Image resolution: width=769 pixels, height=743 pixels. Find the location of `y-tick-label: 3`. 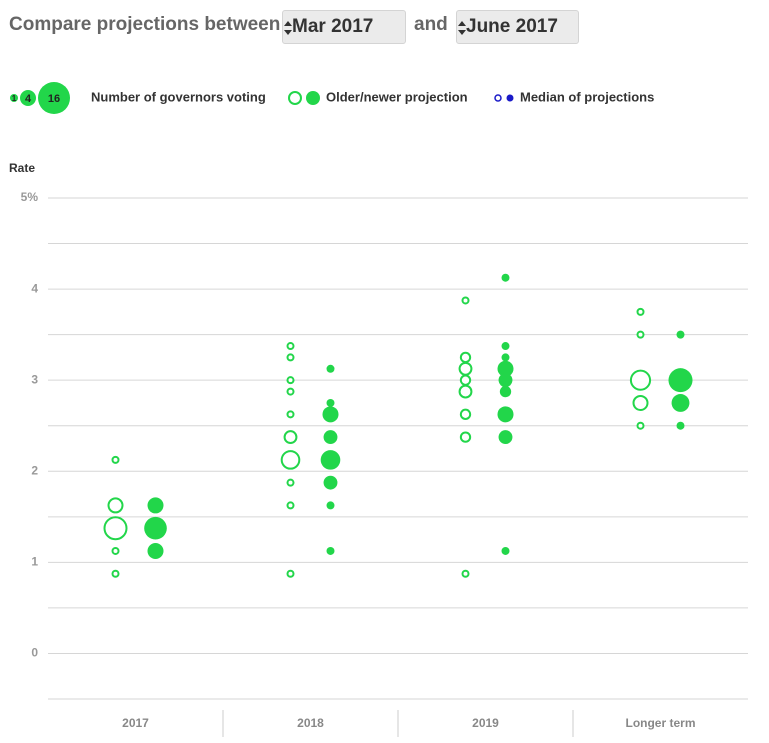

y-tick-label: 3 is located at coordinates (34, 379).